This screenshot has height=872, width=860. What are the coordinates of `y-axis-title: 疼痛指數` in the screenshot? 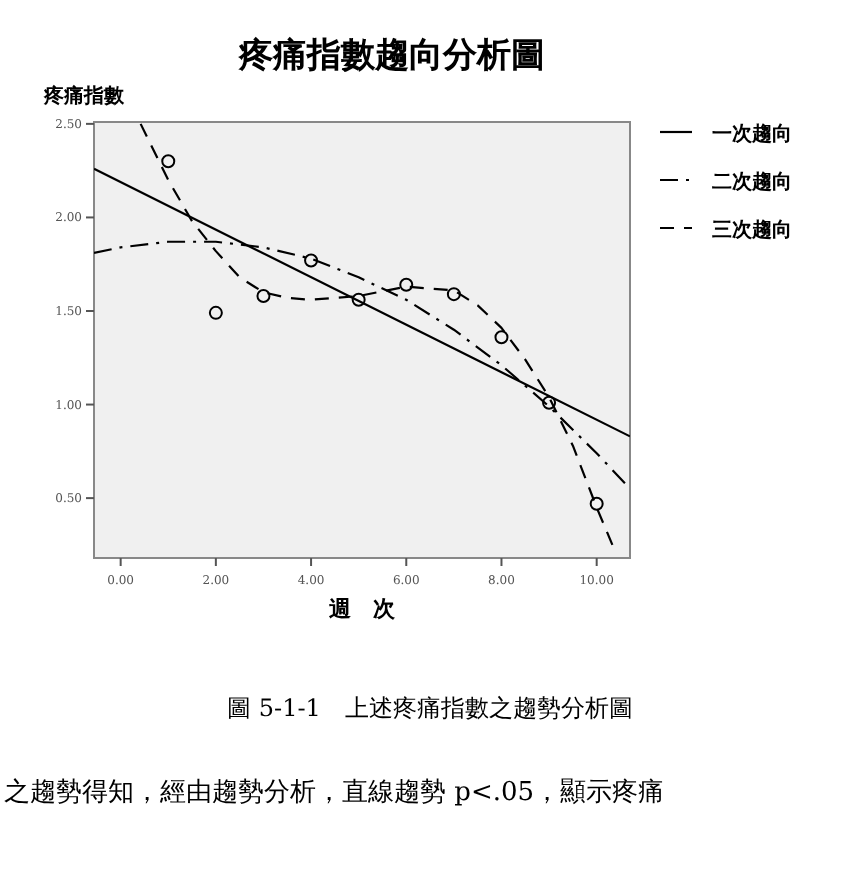 It's located at (84, 96).